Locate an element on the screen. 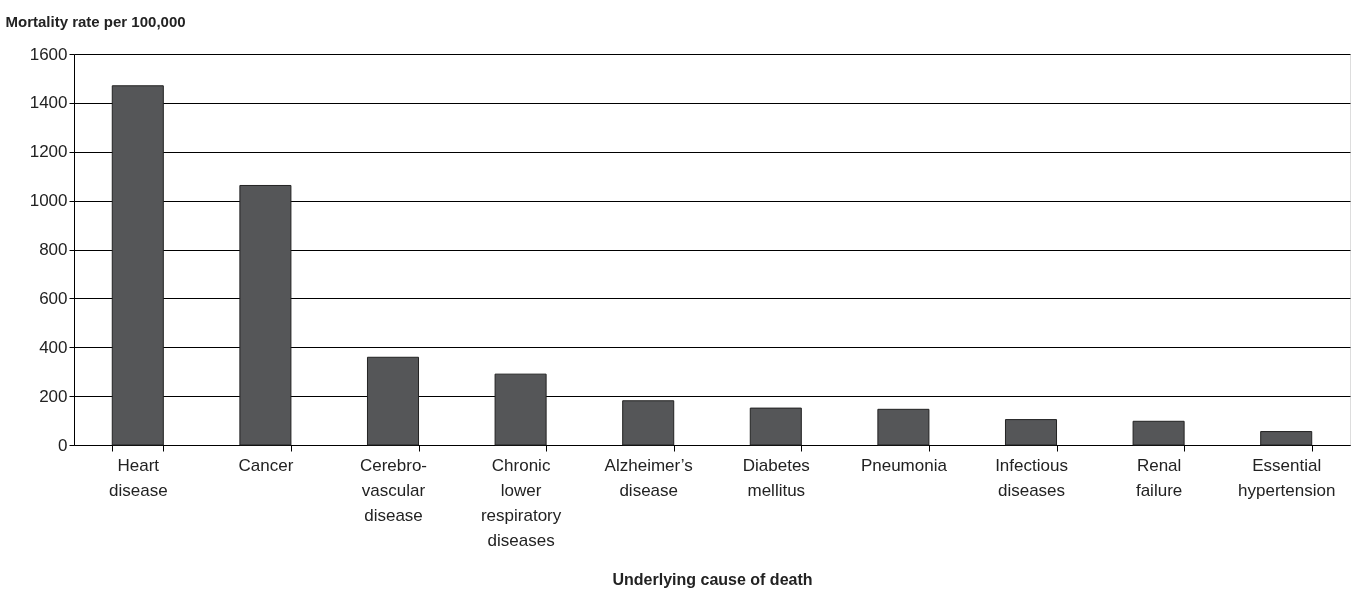  x-tick-label: Renal failure is located at coordinates (1159, 477).